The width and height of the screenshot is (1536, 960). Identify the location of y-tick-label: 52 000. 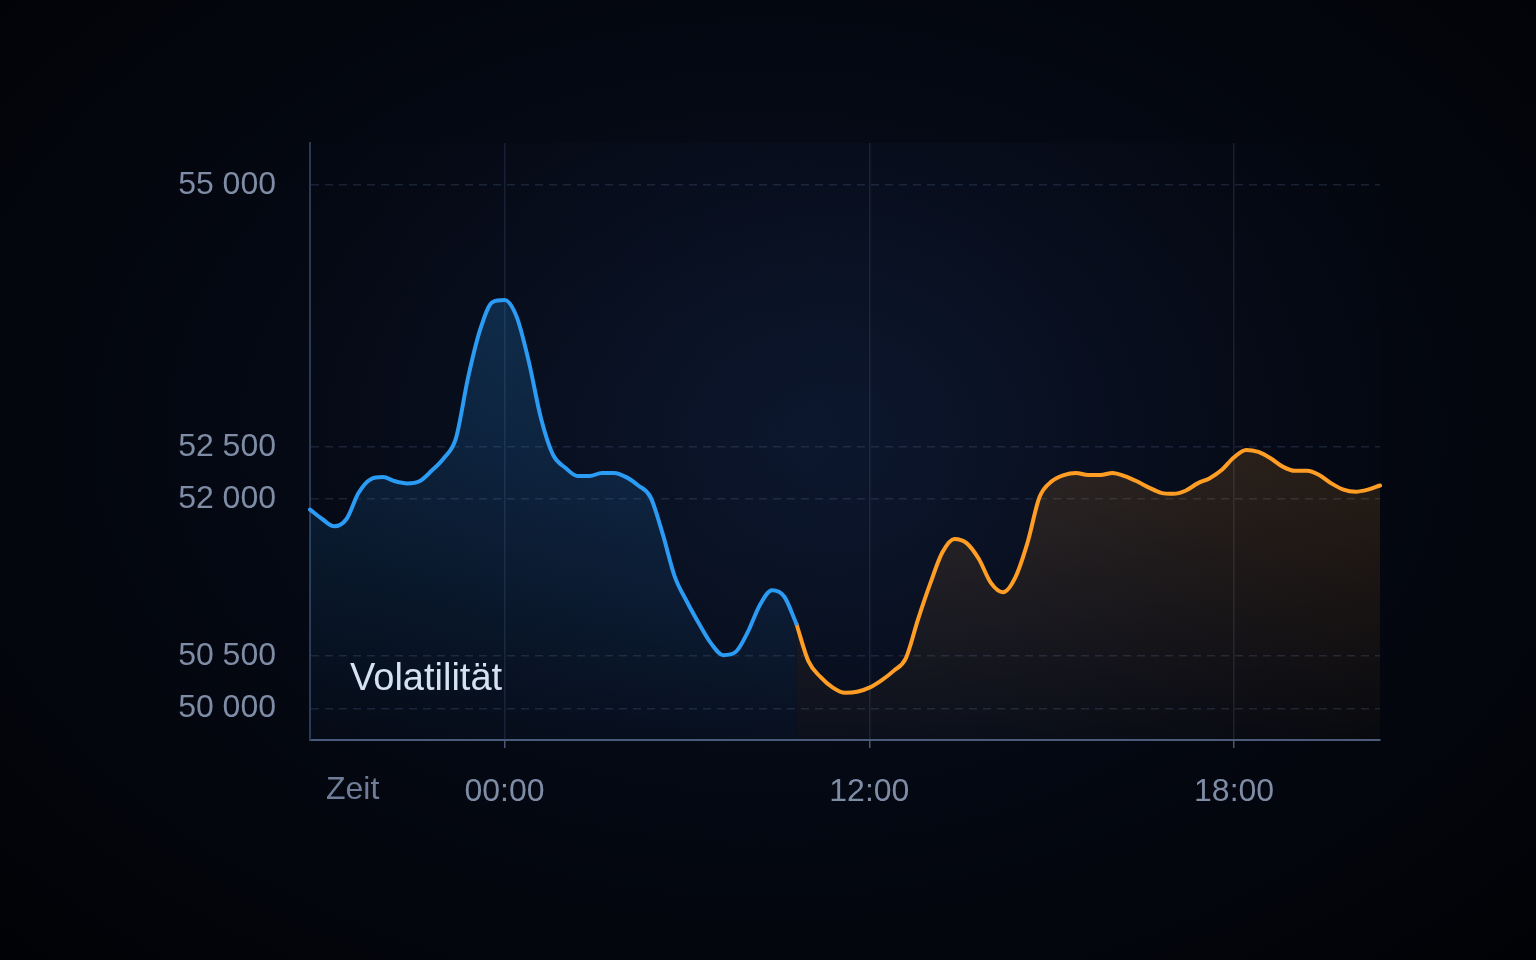
(227, 496).